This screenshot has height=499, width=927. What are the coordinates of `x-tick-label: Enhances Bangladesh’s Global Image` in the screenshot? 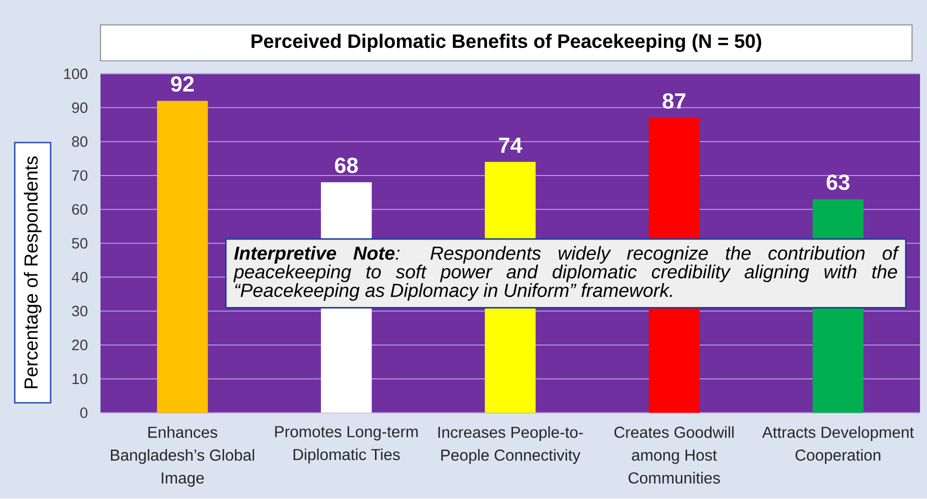 It's located at (182, 456).